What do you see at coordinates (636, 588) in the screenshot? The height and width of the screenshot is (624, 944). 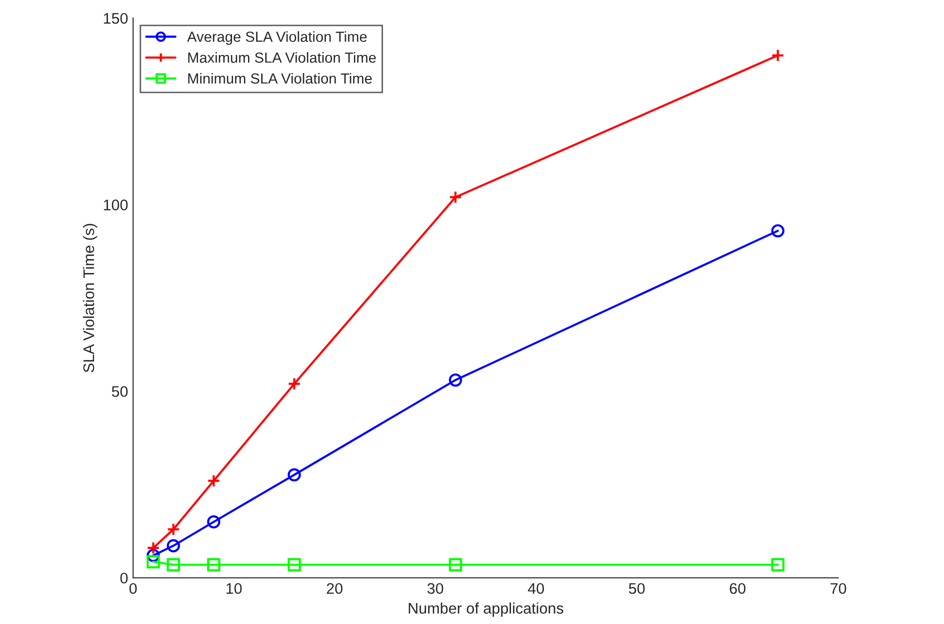 I see `x-tick-label: 50` at bounding box center [636, 588].